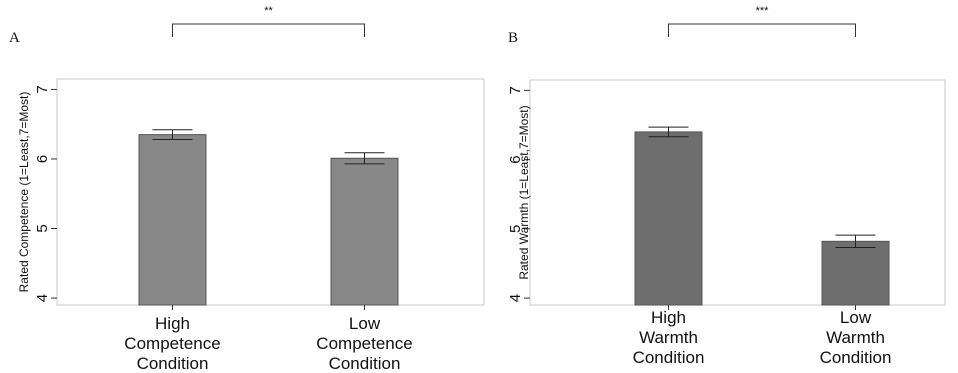 The width and height of the screenshot is (958, 373). What do you see at coordinates (524, 192) in the screenshot?
I see `y-axis-title: Rated Warmth (1=Least,7=Most)` at bounding box center [524, 192].